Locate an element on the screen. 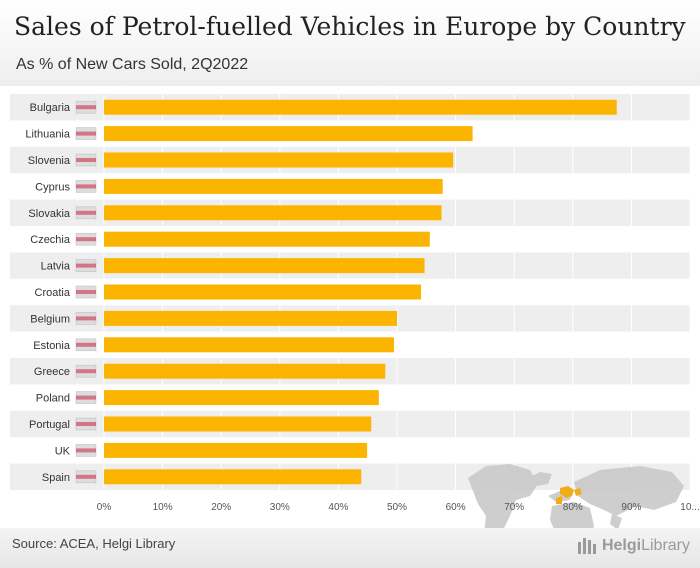 The image size is (700, 568). chart-footer: Source: ACEA, Helgi Library HelgiLibrary is located at coordinates (350, 548).